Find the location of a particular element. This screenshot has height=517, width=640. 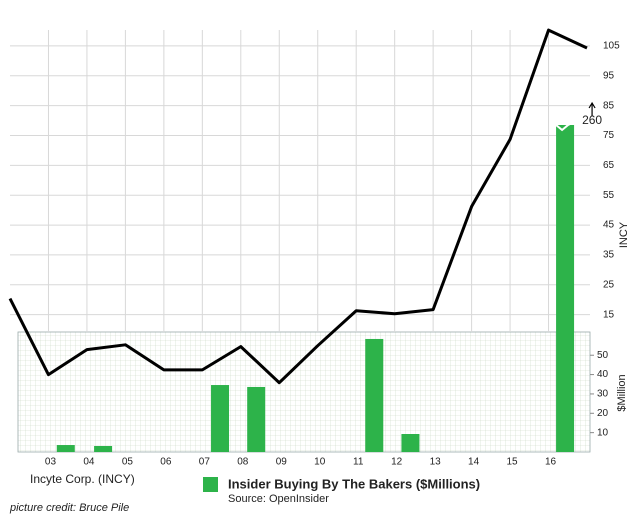

x-tick-label: 09 is located at coordinates (282, 462).